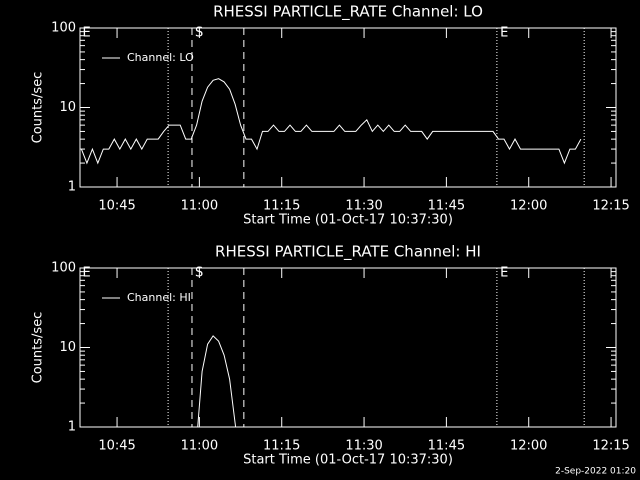  Describe the element at coordinates (160, 57) in the screenshot. I see `legend-label: Channel: LO` at that location.